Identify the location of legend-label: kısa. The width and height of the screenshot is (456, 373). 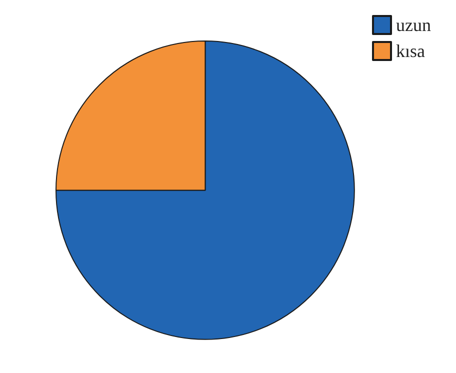
(411, 51).